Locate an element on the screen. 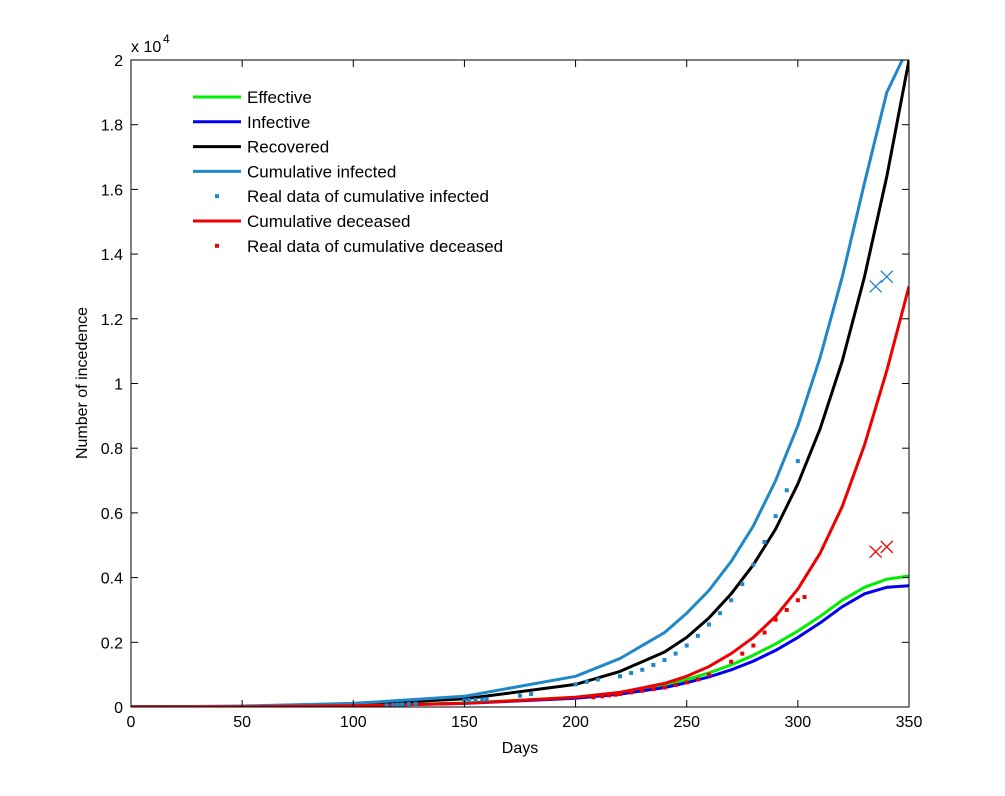 Image resolution: width=1005 pixels, height=796 pixels. y-tick-label: 1.2 is located at coordinates (112, 320).